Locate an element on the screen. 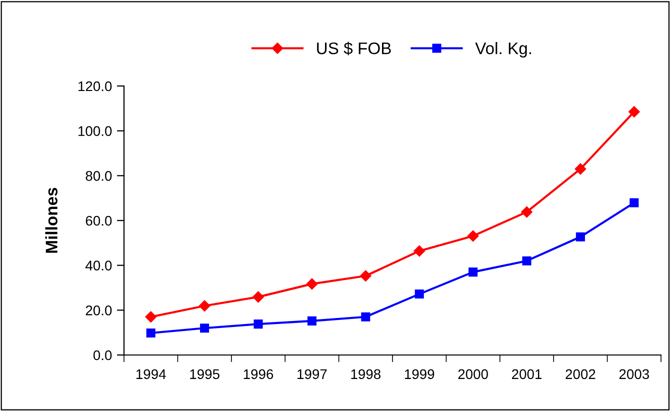 Image resolution: width=671 pixels, height=411 pixels. x-tick-label: 2003 is located at coordinates (634, 374).